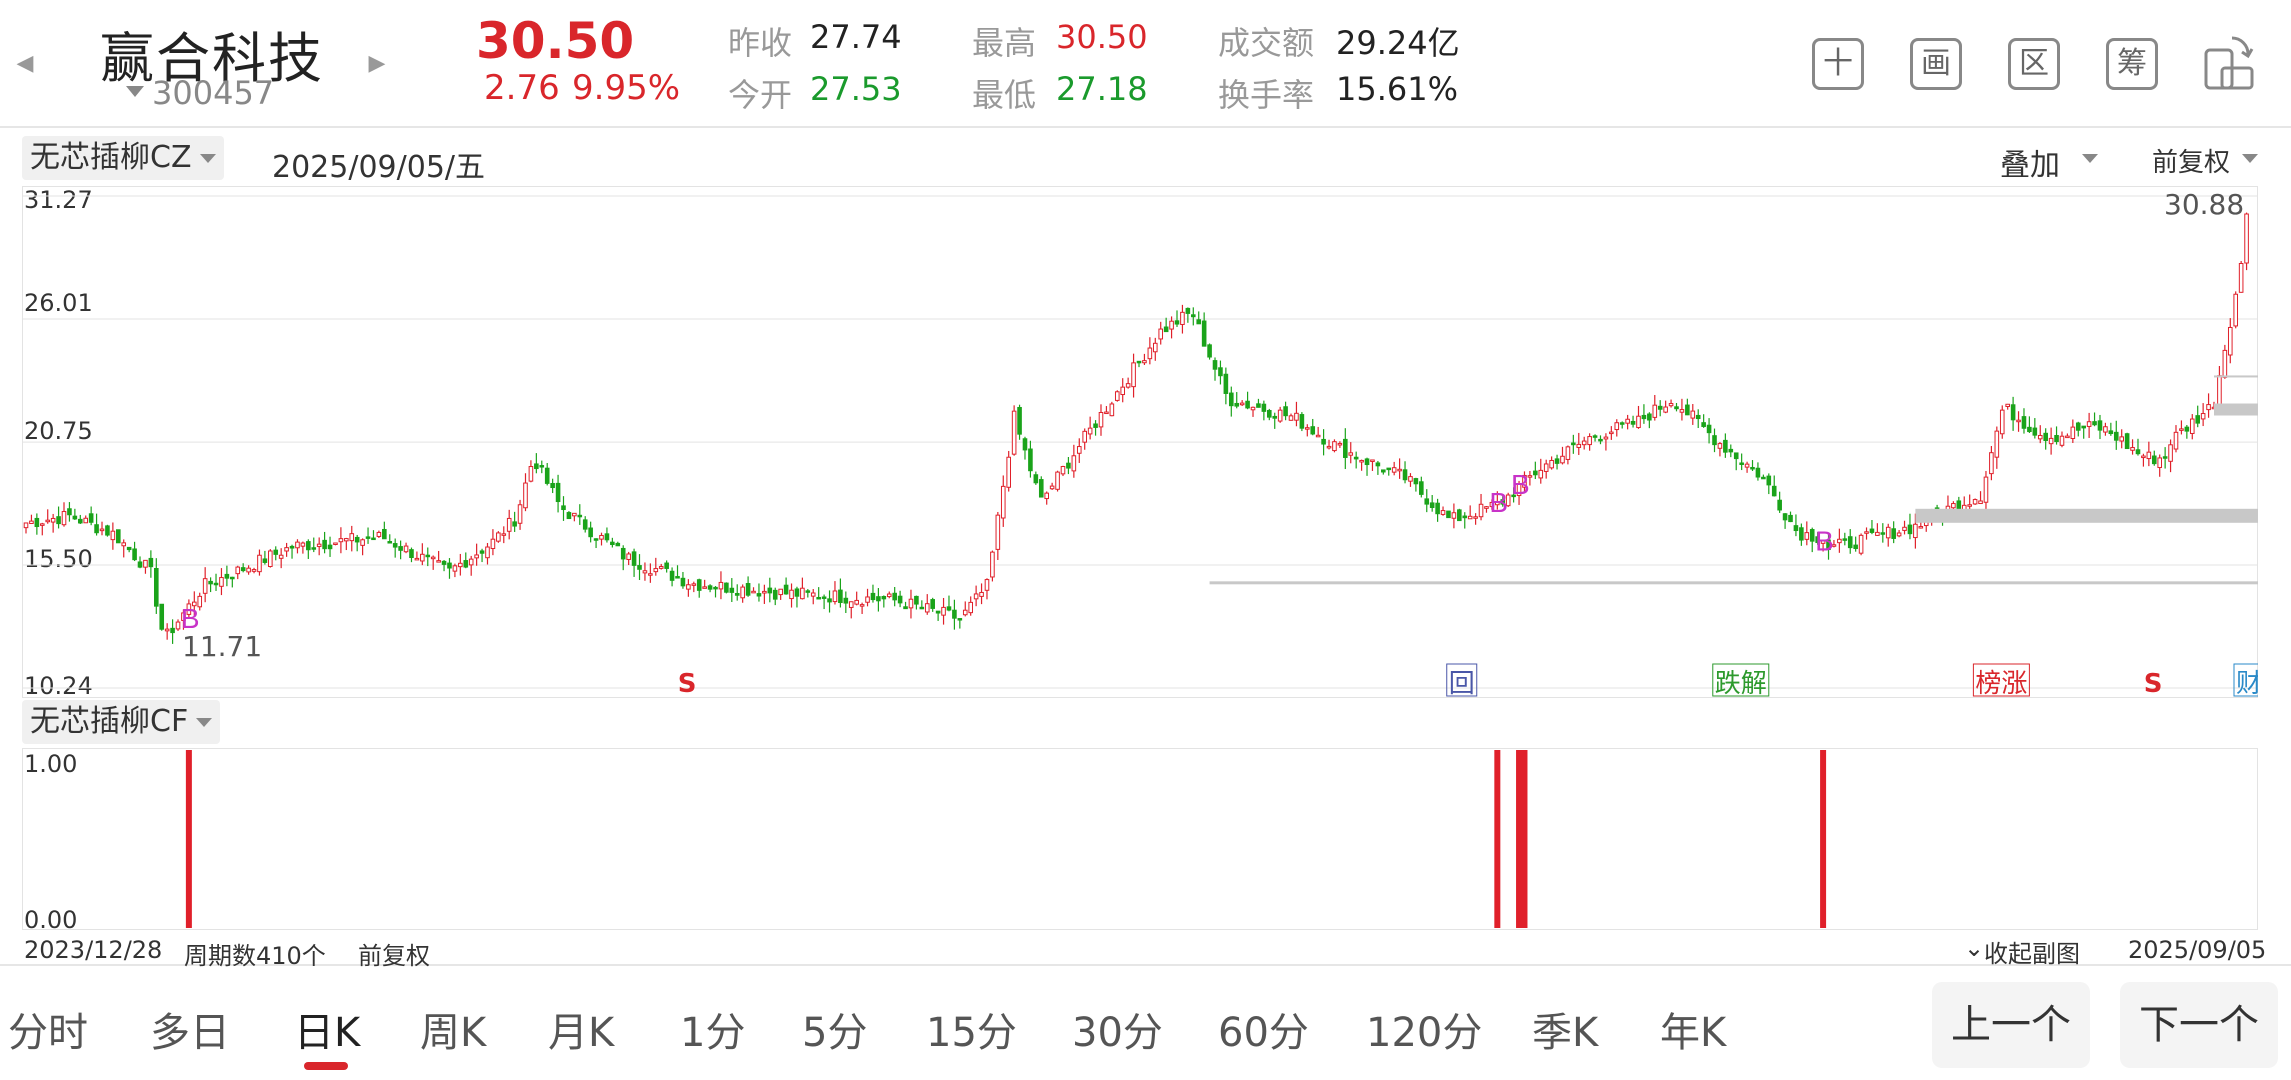 This screenshot has height=1080, width=2291. Describe the element at coordinates (856, 89) in the screenshot. I see `open-value: 27.53` at that location.